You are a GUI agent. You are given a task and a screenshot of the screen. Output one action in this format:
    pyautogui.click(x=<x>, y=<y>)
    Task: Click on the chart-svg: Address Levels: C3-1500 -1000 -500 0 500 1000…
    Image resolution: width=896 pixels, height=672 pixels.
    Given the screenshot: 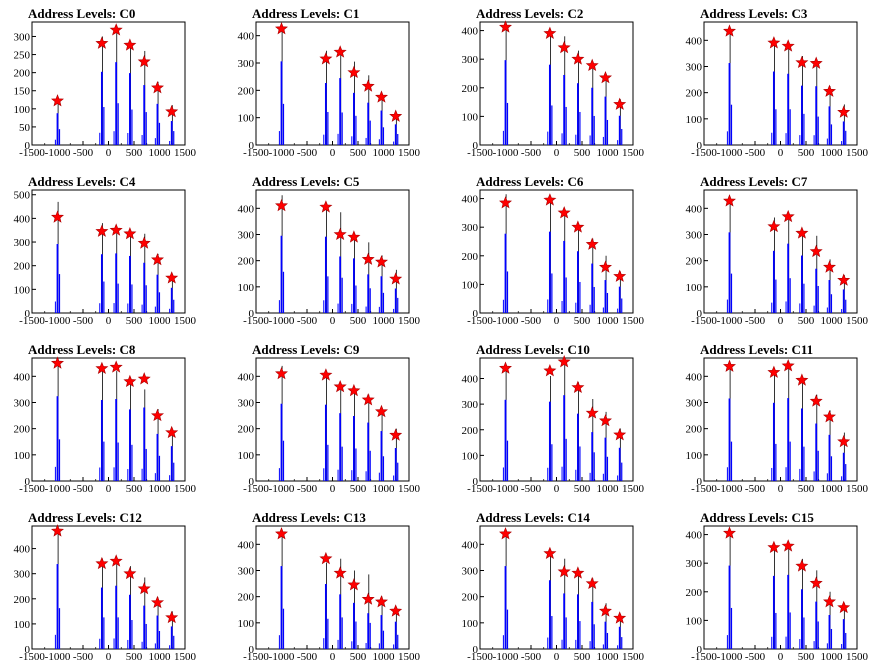 What is the action you would take?
    pyautogui.click(x=777, y=82)
    